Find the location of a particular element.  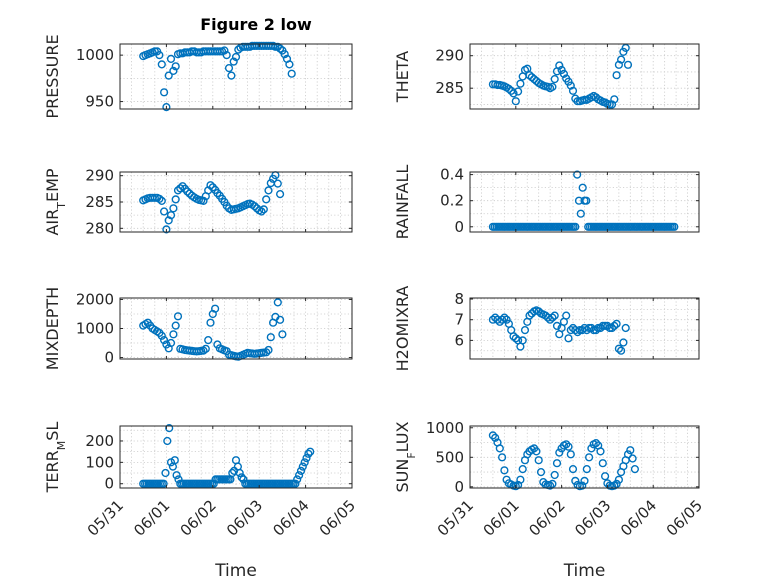

series-terr-msl is located at coordinates (227, 456).